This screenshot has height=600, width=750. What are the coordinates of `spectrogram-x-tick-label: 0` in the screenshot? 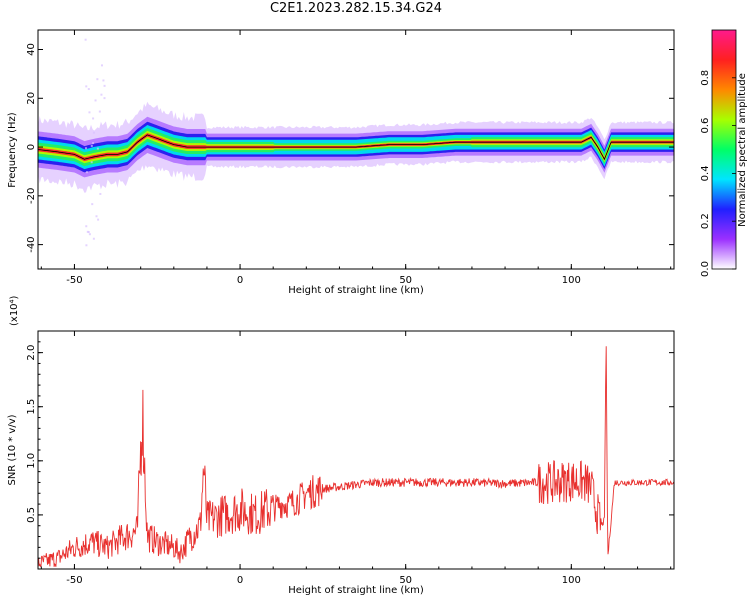 It's located at (240, 280).